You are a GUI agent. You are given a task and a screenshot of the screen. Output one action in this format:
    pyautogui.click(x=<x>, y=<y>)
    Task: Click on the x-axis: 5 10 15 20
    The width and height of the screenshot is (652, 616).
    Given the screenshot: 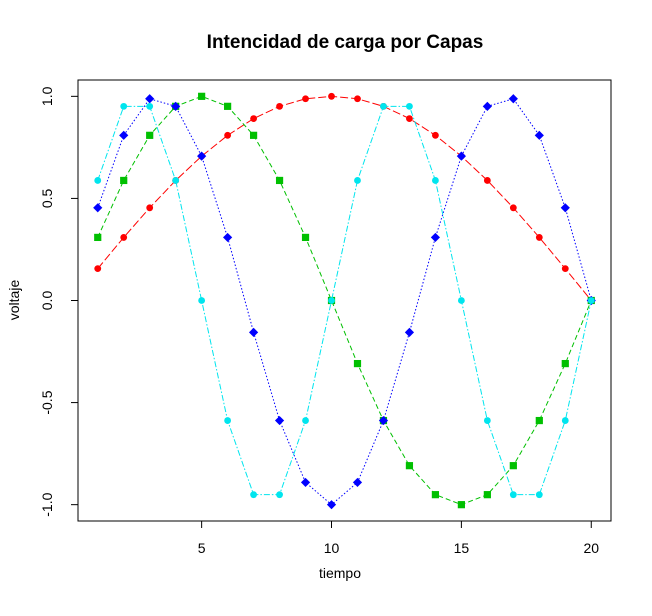 What is the action you would take?
    pyautogui.click(x=398, y=538)
    